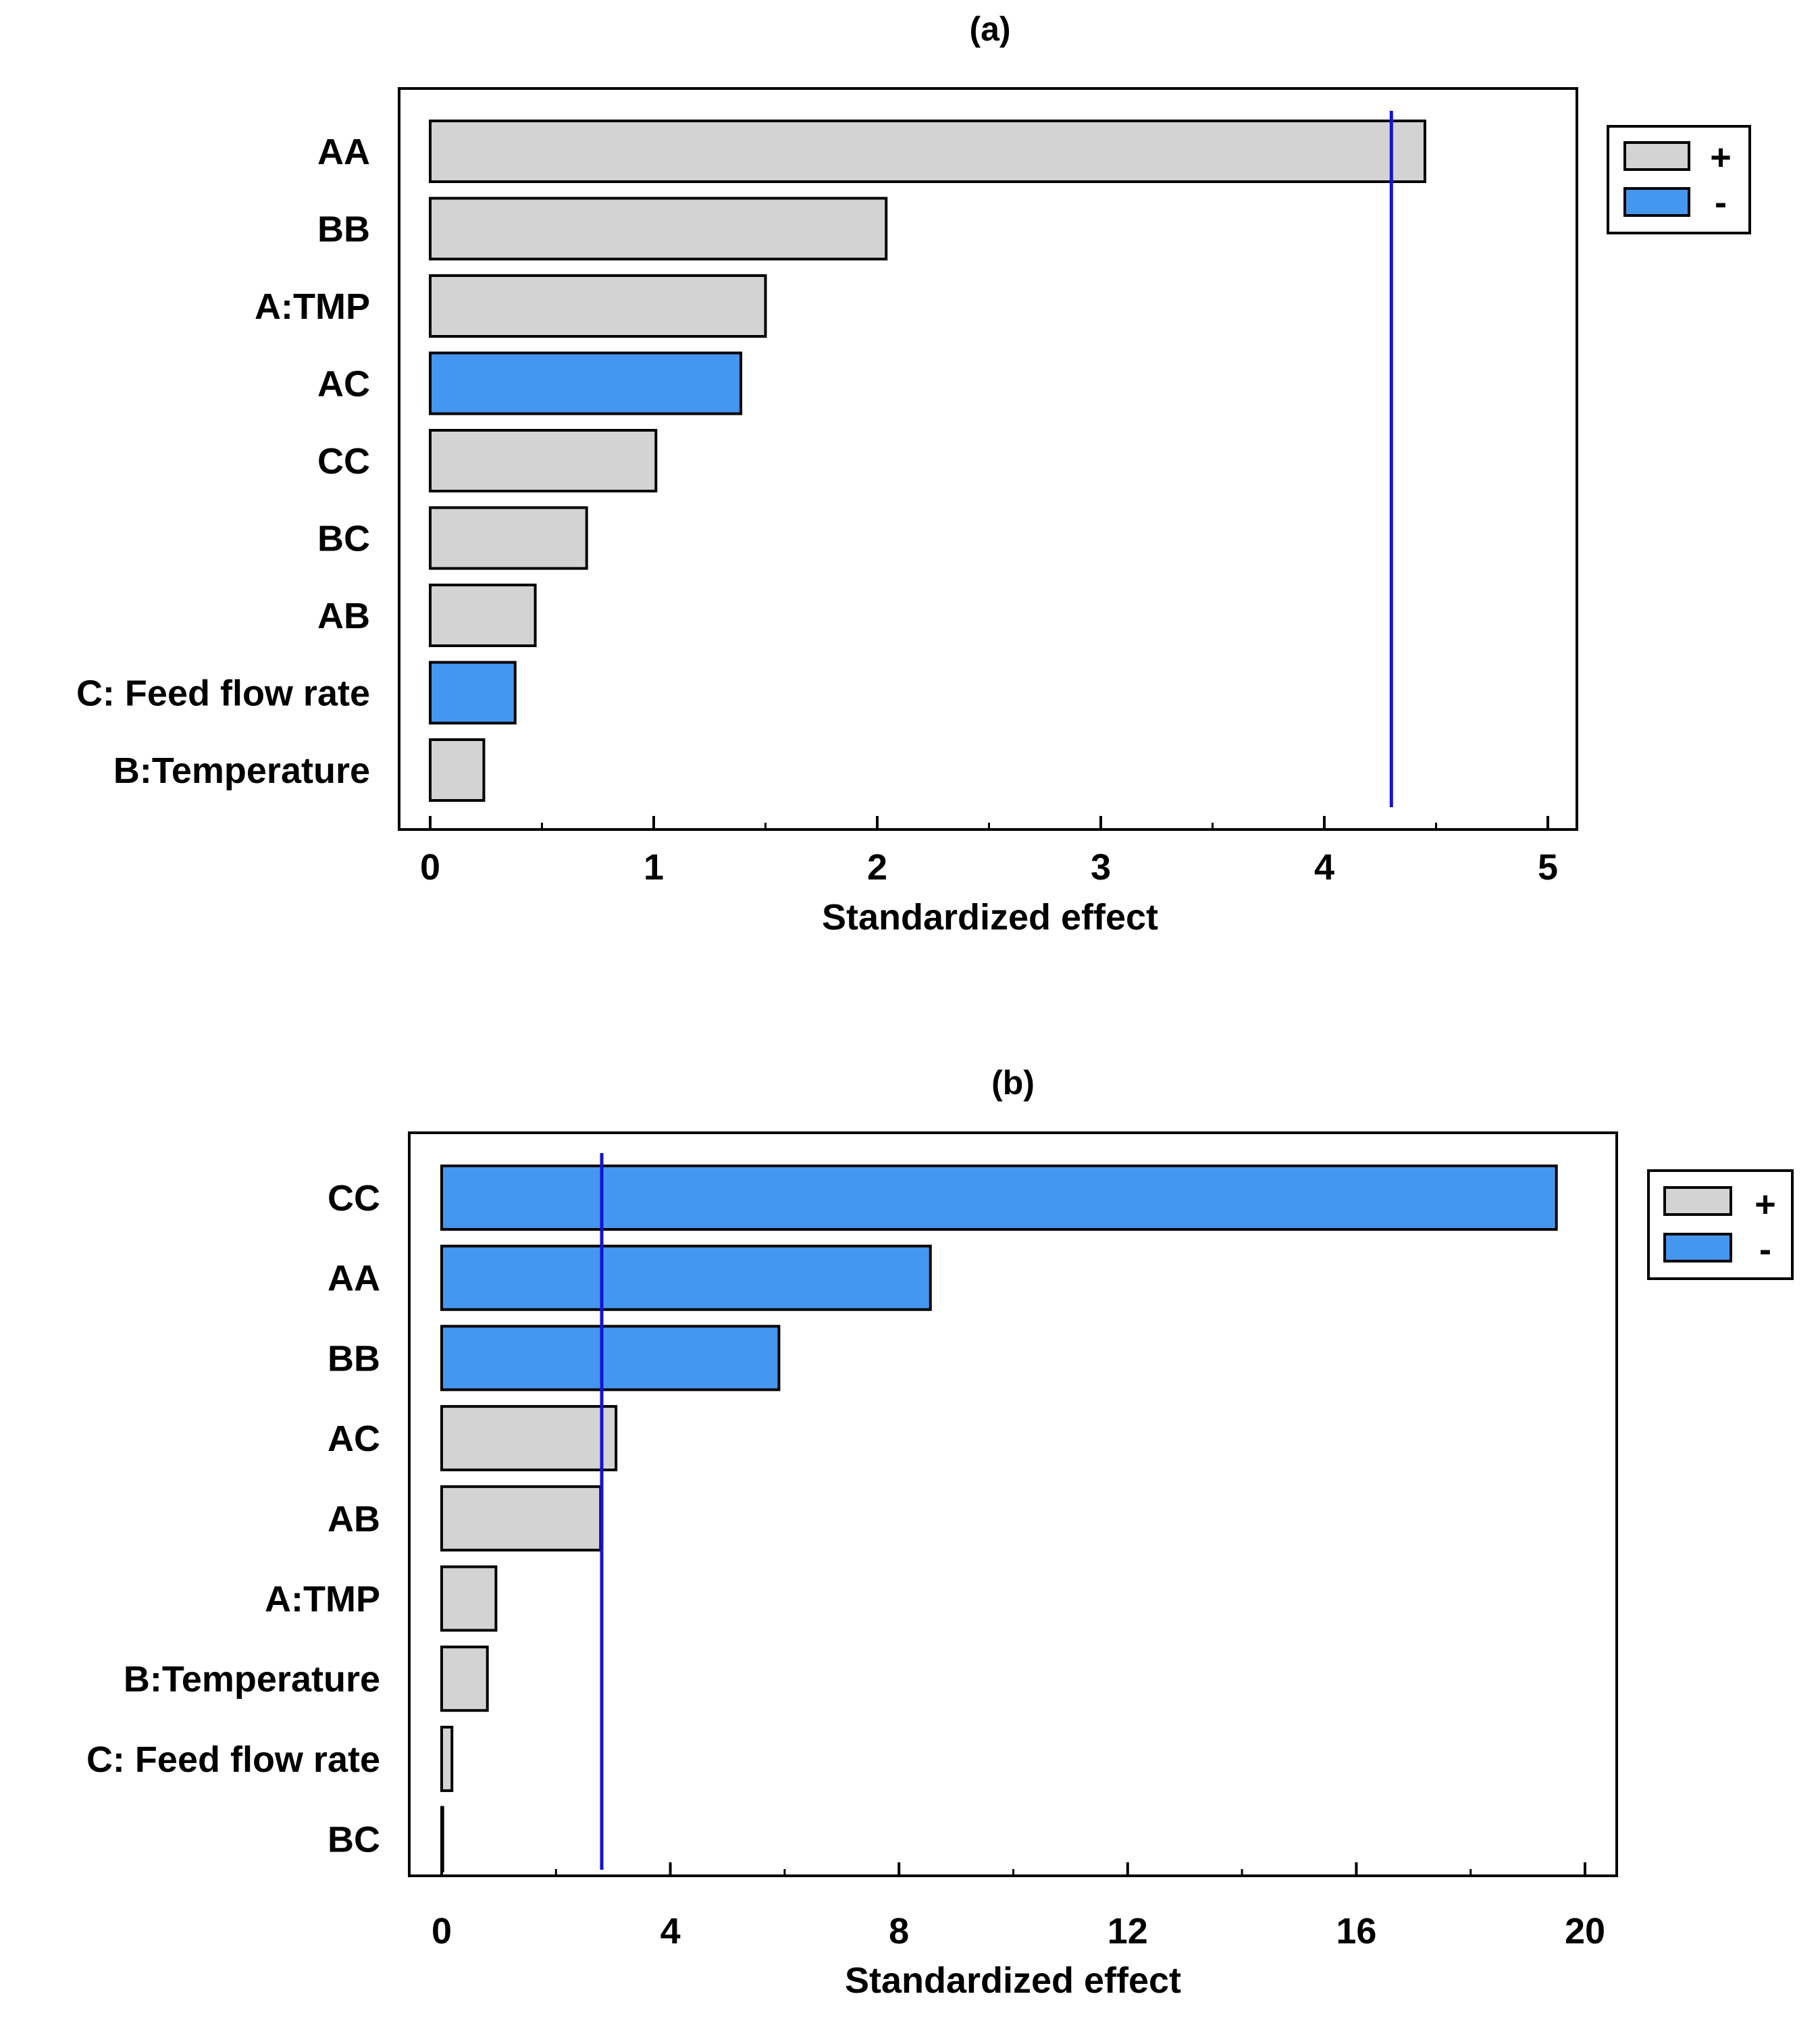 This screenshot has width=1820, height=2017. What do you see at coordinates (521, 1518) in the screenshot?
I see `bar-b-ab` at bounding box center [521, 1518].